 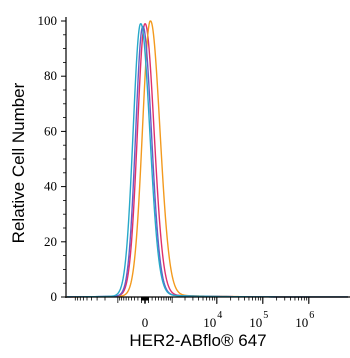 I want to click on y-tick-label: 100, so click(x=48, y=20).